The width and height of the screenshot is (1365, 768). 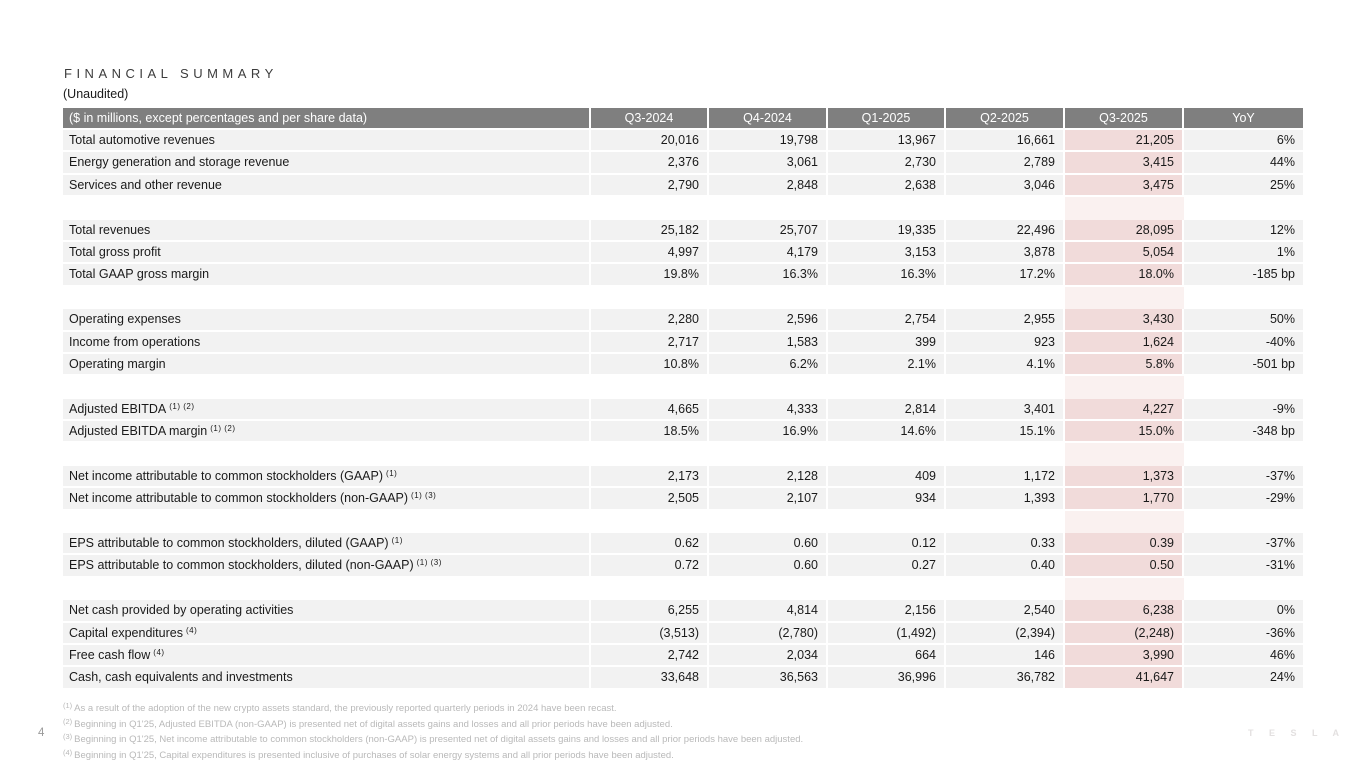 I want to click on cell-value: -185 bp, so click(x=1243, y=275).